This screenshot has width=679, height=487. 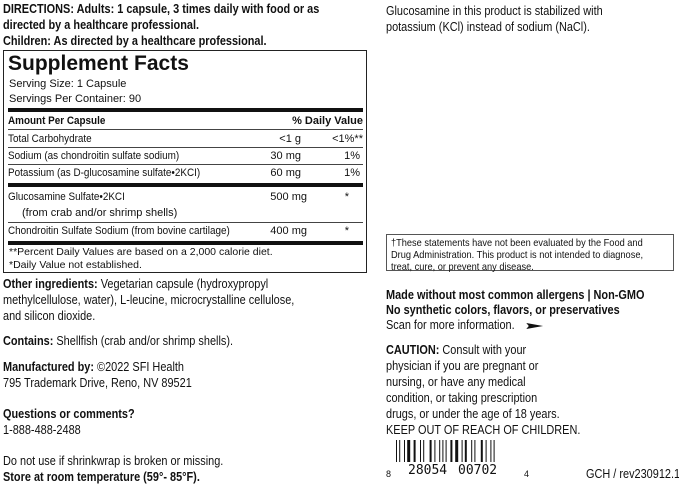 What do you see at coordinates (28, 340) in the screenshot?
I see `contains-label: Contains:` at bounding box center [28, 340].